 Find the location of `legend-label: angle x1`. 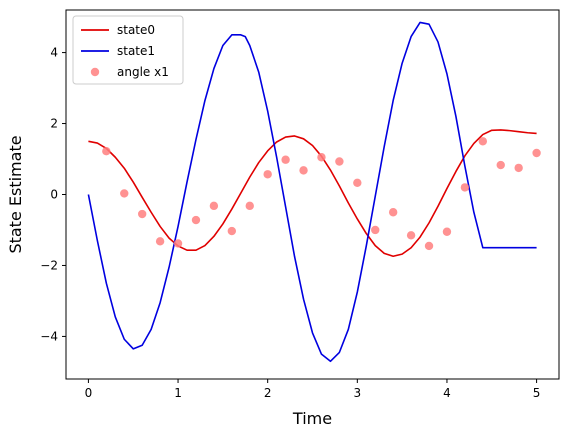

legend-label: angle x1 is located at coordinates (143, 72).